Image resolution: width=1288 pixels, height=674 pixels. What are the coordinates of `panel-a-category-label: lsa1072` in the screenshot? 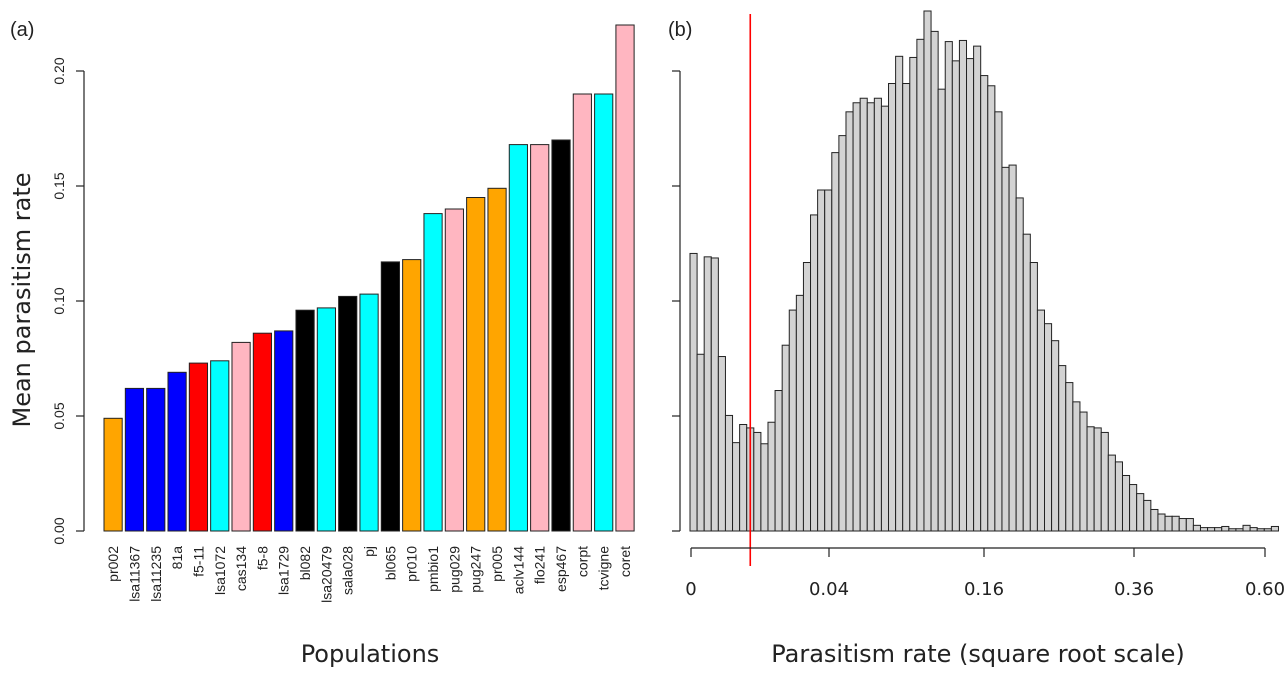 It's located at (220, 570).